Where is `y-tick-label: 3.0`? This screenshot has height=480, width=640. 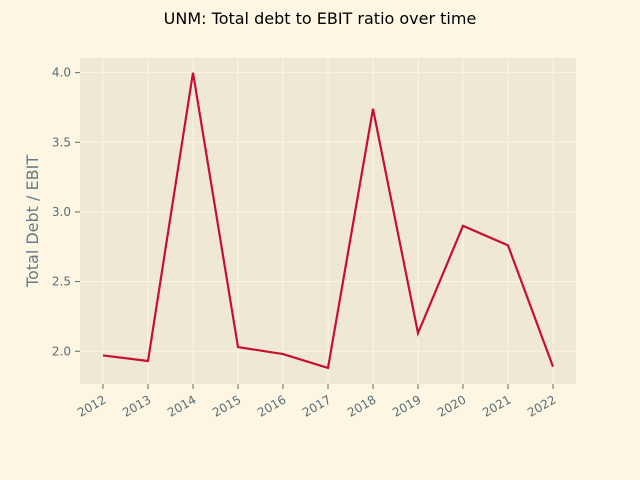 y-tick-label: 3.0 is located at coordinates (61, 212).